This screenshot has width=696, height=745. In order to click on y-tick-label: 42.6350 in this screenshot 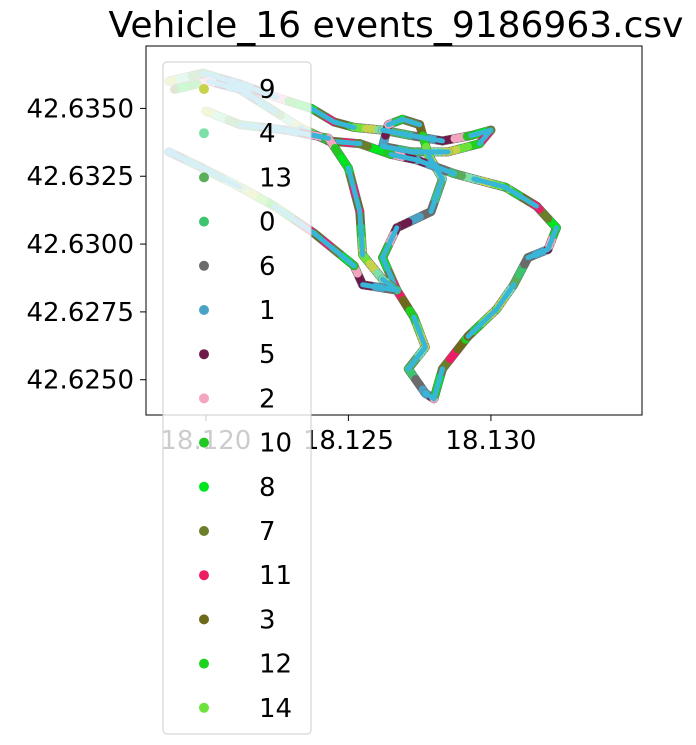, I will do `click(80, 109)`.